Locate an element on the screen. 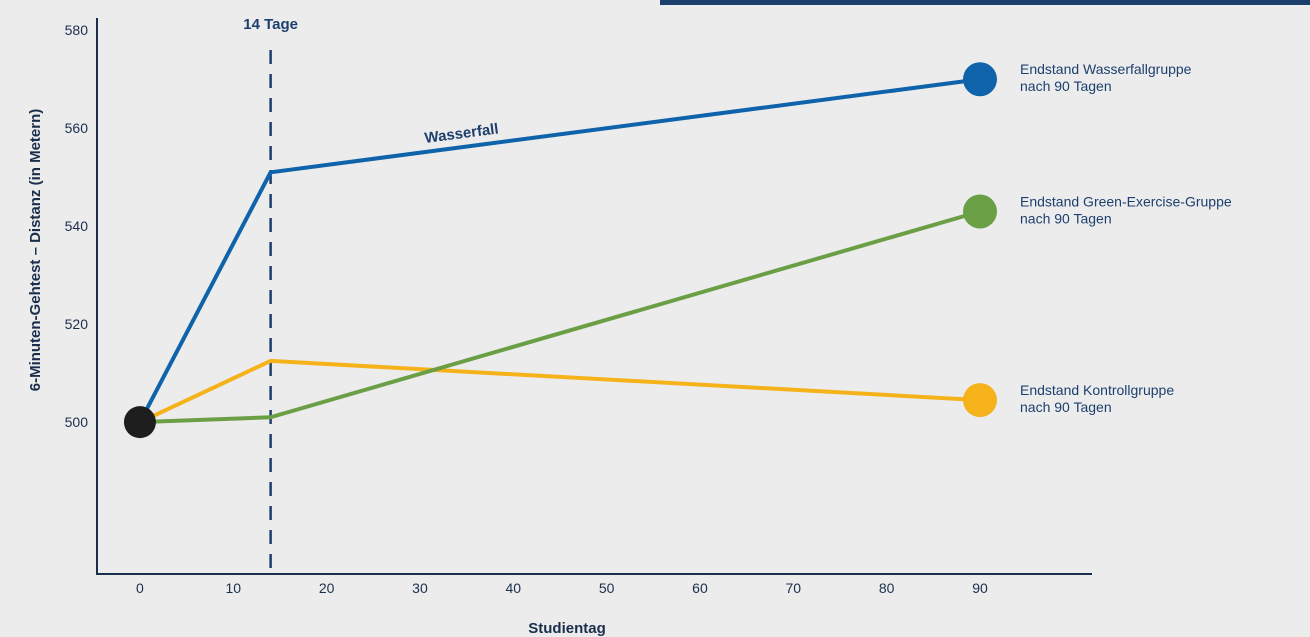 The height and width of the screenshot is (637, 1310). series-end-label: Endstand Kontrollgruppe is located at coordinates (1097, 390).